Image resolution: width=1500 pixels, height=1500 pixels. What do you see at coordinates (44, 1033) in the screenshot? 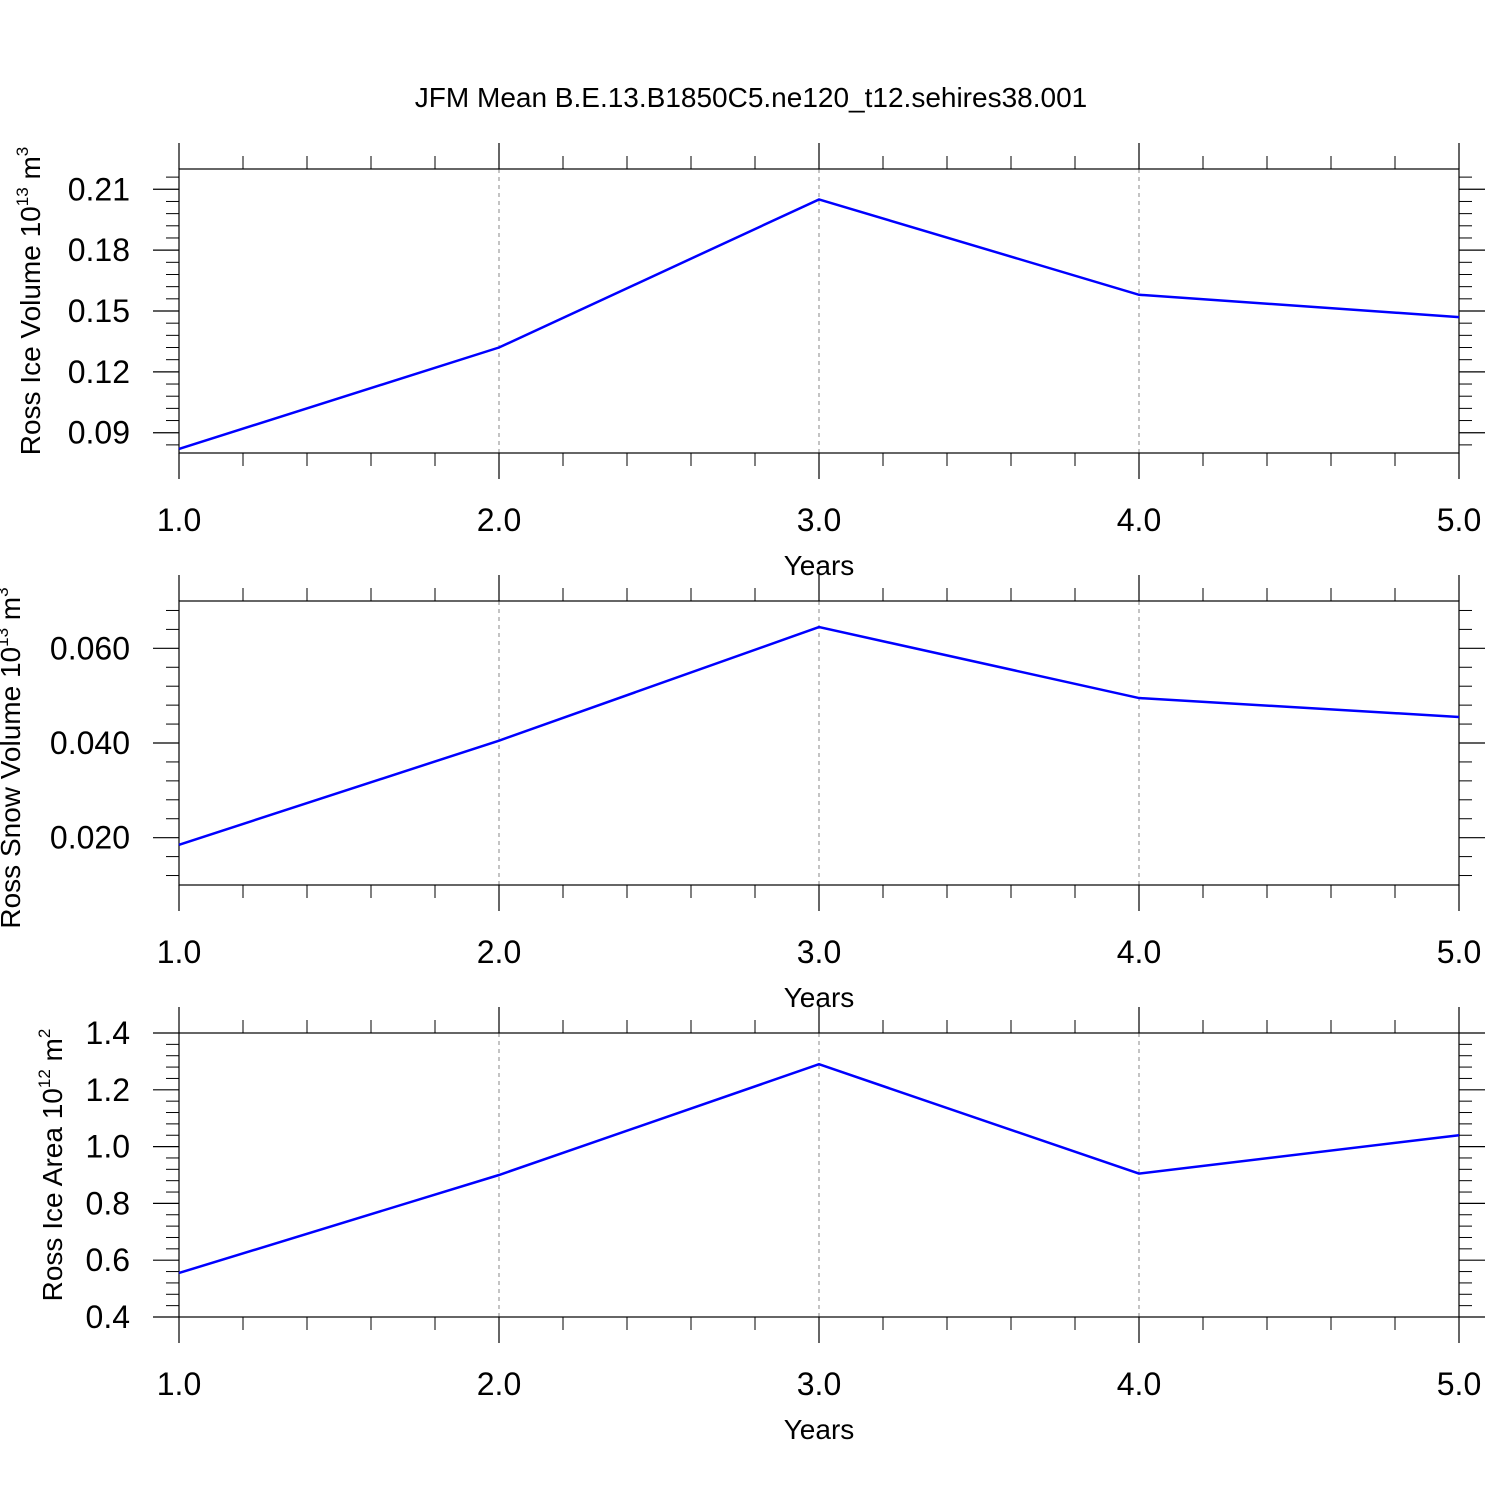
I see `y-axis-label-unit-exponent: 2` at bounding box center [44, 1033].